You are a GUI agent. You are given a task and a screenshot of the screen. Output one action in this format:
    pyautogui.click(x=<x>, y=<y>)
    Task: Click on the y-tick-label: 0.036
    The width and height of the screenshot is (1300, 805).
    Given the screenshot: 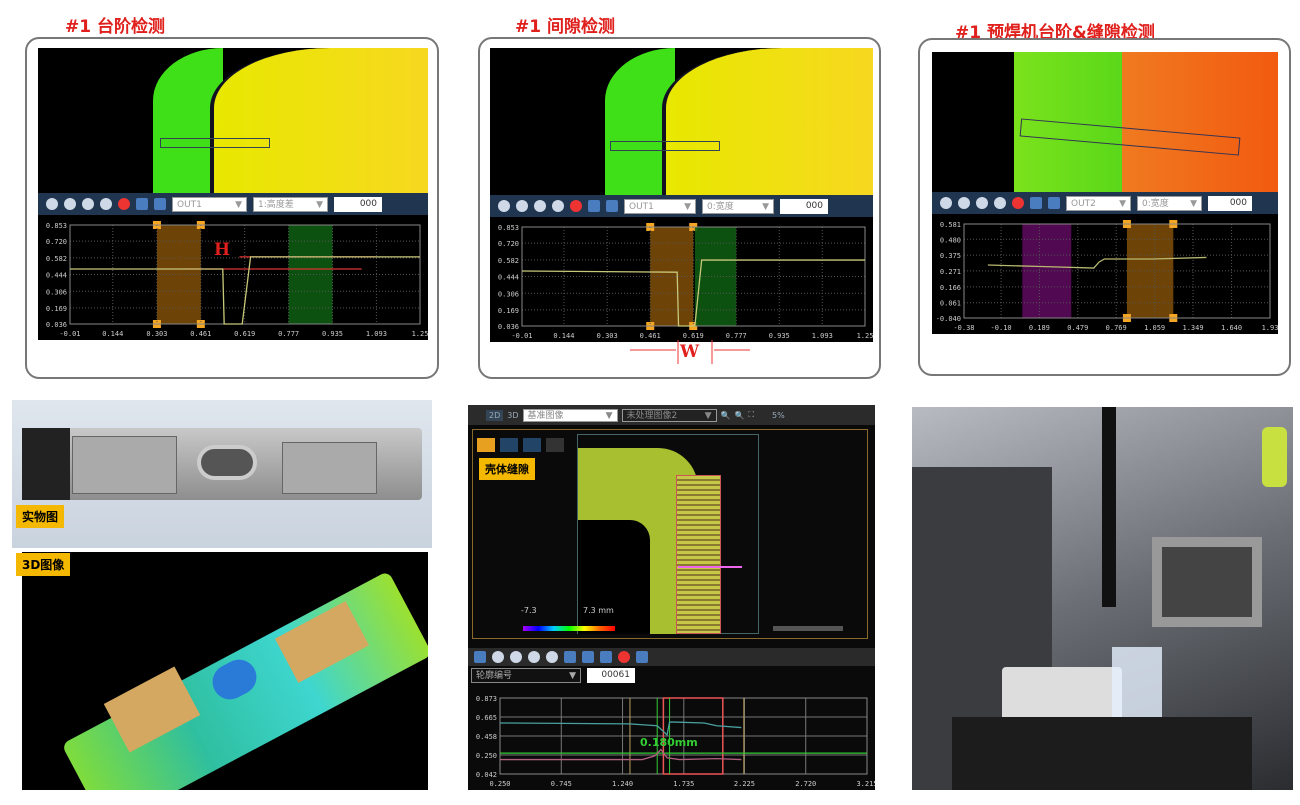 What is the action you would take?
    pyautogui.click(x=508, y=327)
    